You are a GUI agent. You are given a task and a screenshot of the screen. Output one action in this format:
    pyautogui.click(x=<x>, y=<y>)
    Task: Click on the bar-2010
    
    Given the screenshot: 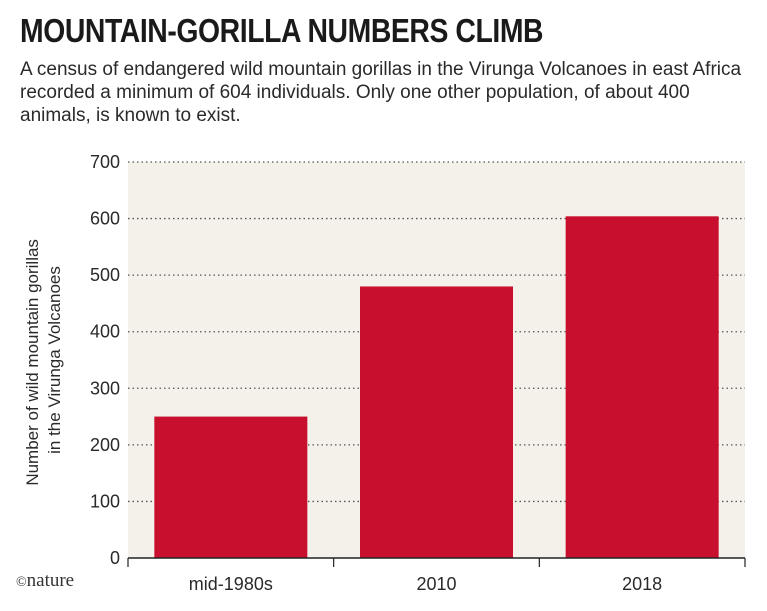 What is the action you would take?
    pyautogui.click(x=436, y=422)
    